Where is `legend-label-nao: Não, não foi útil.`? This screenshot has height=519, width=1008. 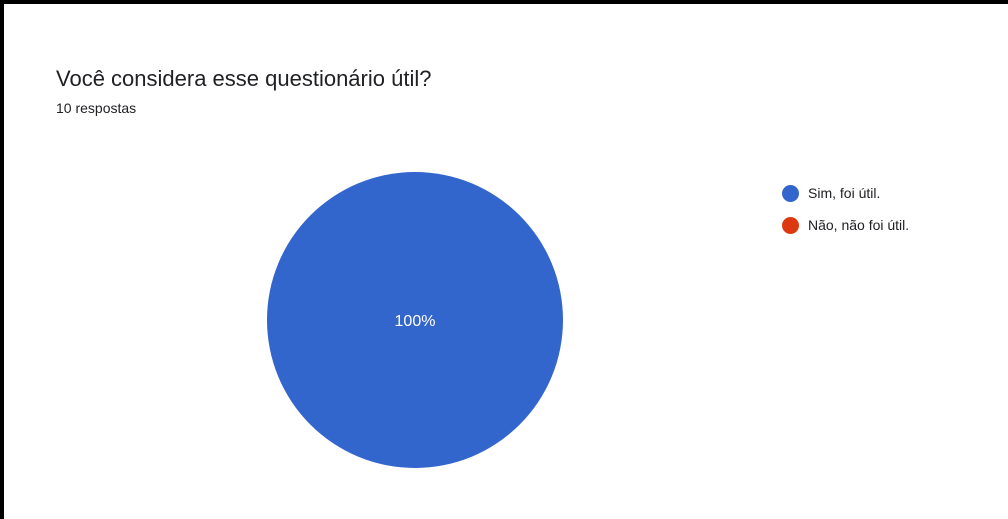
legend-label-nao: Não, não foi útil. is located at coordinates (859, 225).